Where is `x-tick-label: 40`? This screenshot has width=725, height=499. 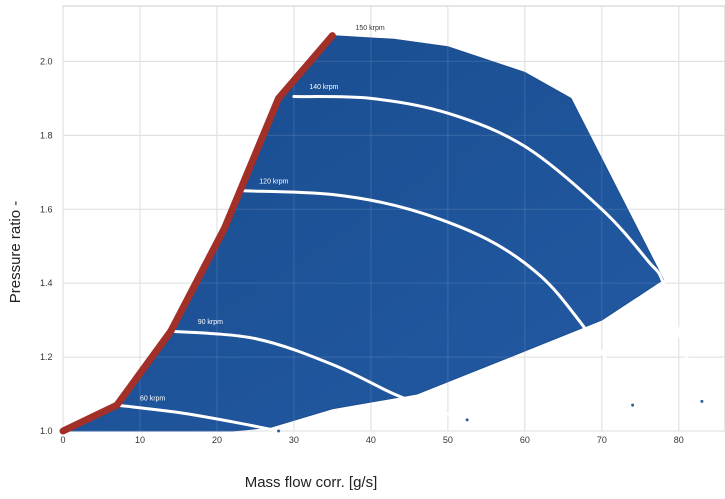
x-tick-label: 40 is located at coordinates (371, 440).